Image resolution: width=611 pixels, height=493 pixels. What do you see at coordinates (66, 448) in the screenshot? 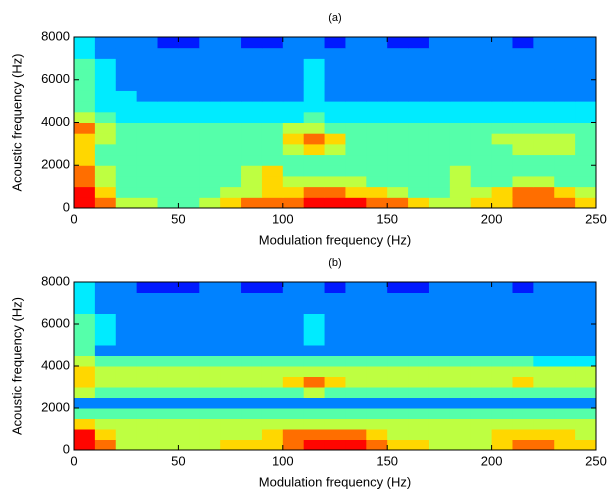
I see `y-tick-label: 0` at bounding box center [66, 448].